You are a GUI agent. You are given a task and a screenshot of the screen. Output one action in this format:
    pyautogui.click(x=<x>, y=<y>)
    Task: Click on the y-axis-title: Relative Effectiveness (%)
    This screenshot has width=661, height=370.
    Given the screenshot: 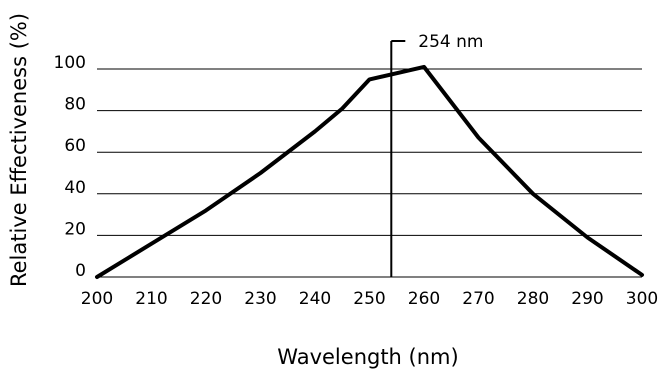 What is the action you would take?
    pyautogui.click(x=19, y=150)
    